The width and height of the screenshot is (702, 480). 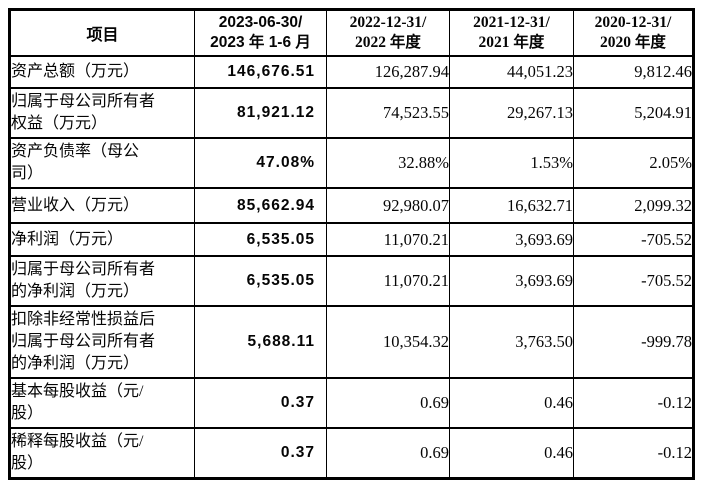 I want to click on value-2022: 74,523.55, so click(x=388, y=113).